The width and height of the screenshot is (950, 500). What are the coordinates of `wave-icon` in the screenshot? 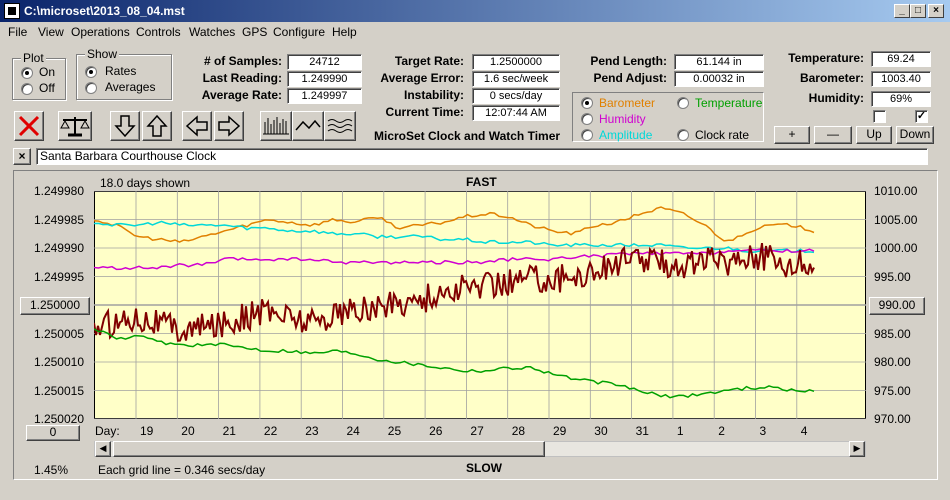 It's located at (340, 126).